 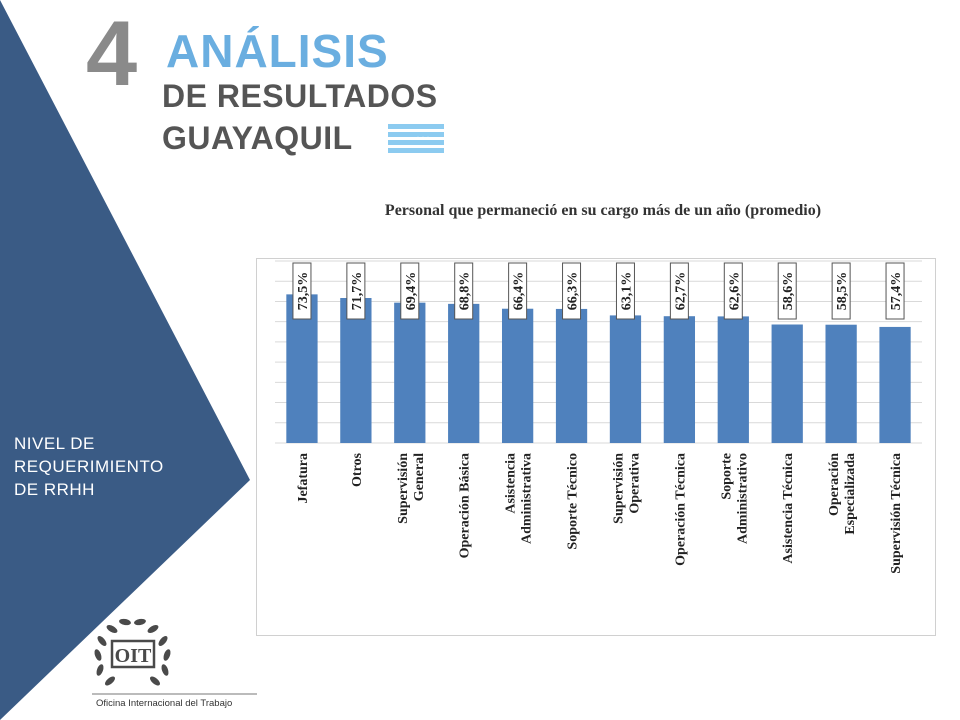 I want to click on data-label-5: 66,3%, so click(x=573, y=291).